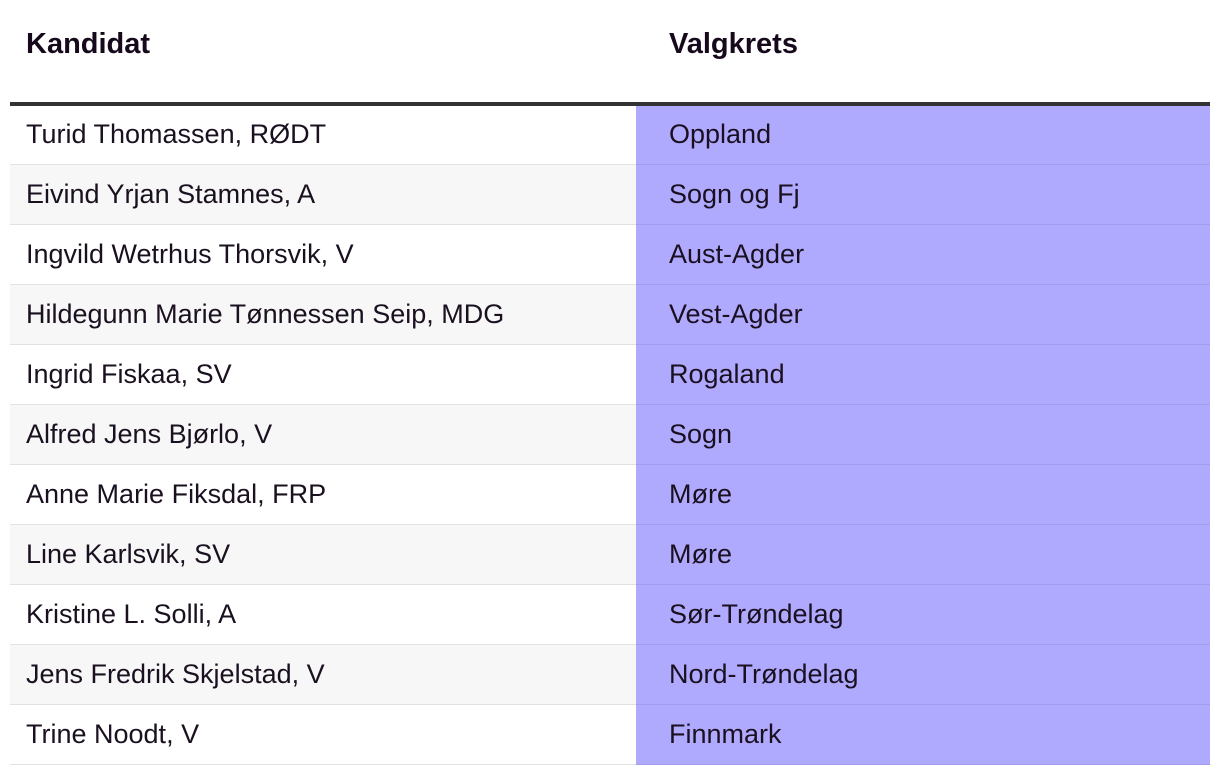  I want to click on district-cell: Sogn, so click(923, 434).